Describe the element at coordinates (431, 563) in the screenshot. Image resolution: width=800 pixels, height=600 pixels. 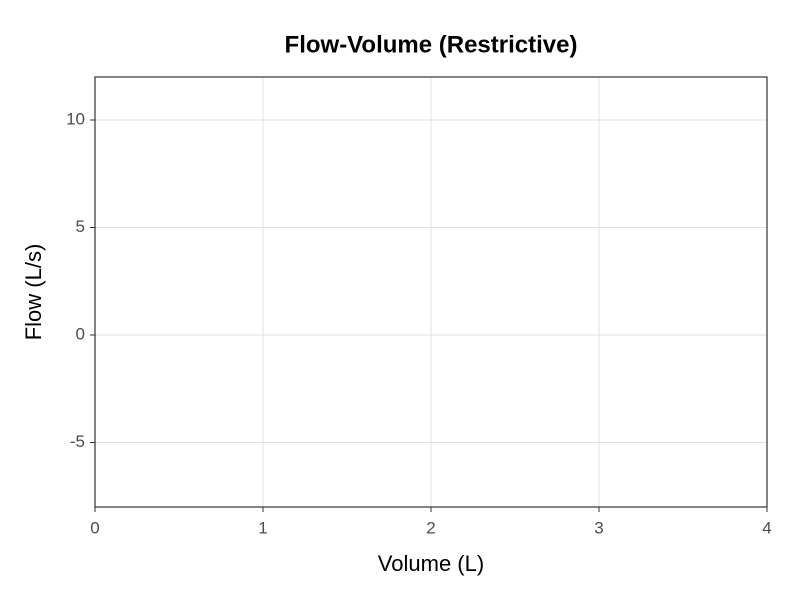
I see `x-axis-label: Volume (L)` at that location.